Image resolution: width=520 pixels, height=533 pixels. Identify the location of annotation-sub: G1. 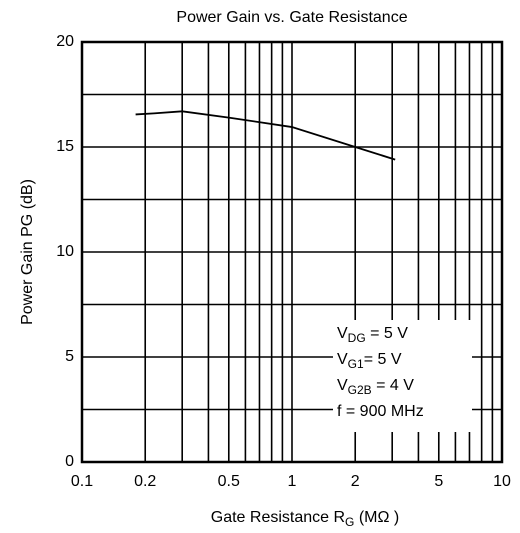
(356, 364).